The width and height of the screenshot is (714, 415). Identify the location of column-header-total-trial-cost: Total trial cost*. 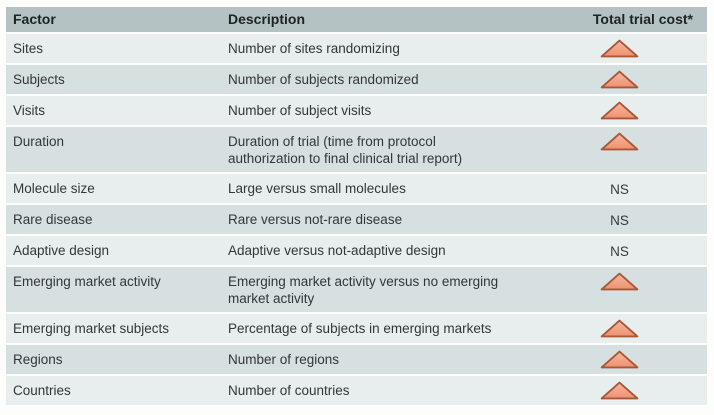
(642, 19).